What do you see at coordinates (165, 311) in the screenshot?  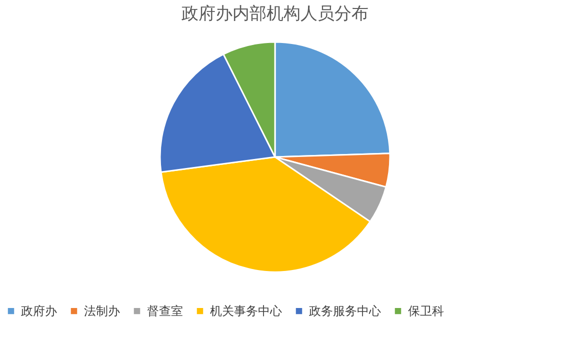 I see `legend-label: 督查室` at bounding box center [165, 311].